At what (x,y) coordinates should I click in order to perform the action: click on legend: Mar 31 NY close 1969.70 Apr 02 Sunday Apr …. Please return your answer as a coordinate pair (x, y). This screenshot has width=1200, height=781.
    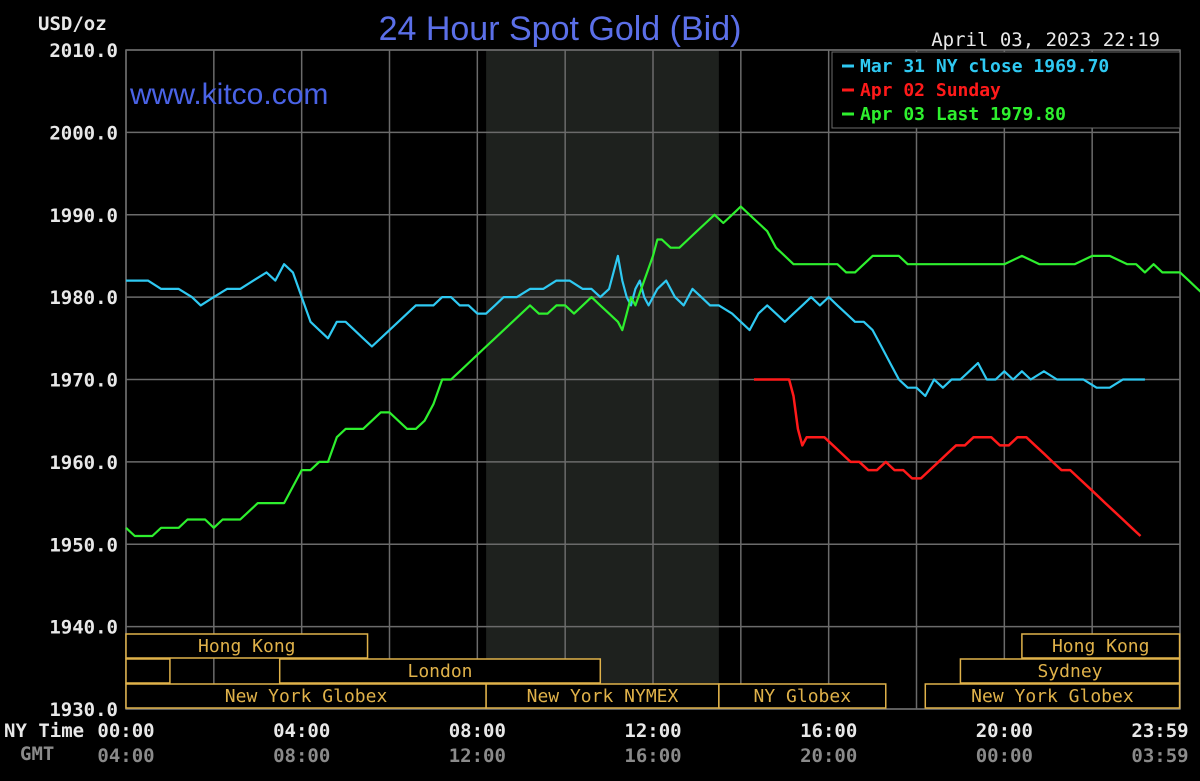
    Looking at the image, I should click on (1006, 90).